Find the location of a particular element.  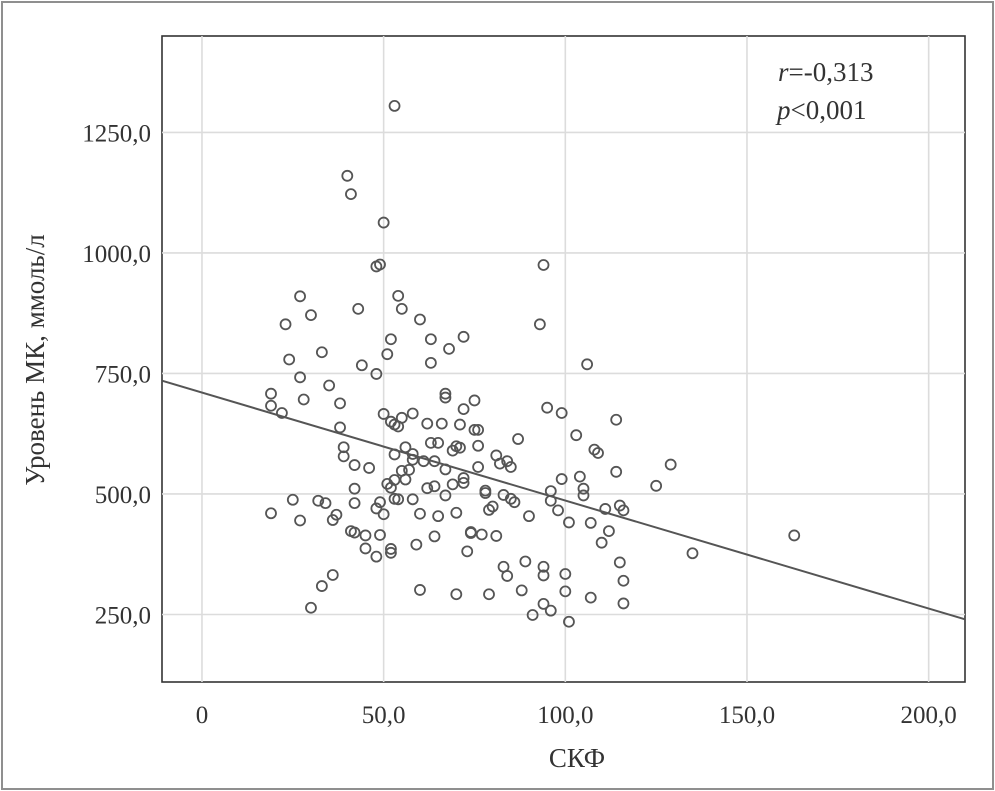

y-tick-label: 750,0 is located at coordinates (123, 374).